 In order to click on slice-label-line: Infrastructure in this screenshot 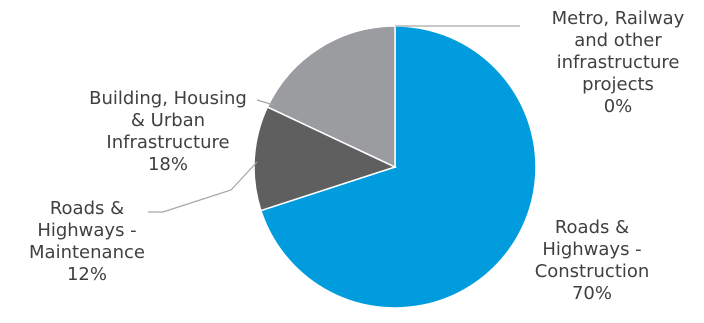, I will do `click(167, 142)`.